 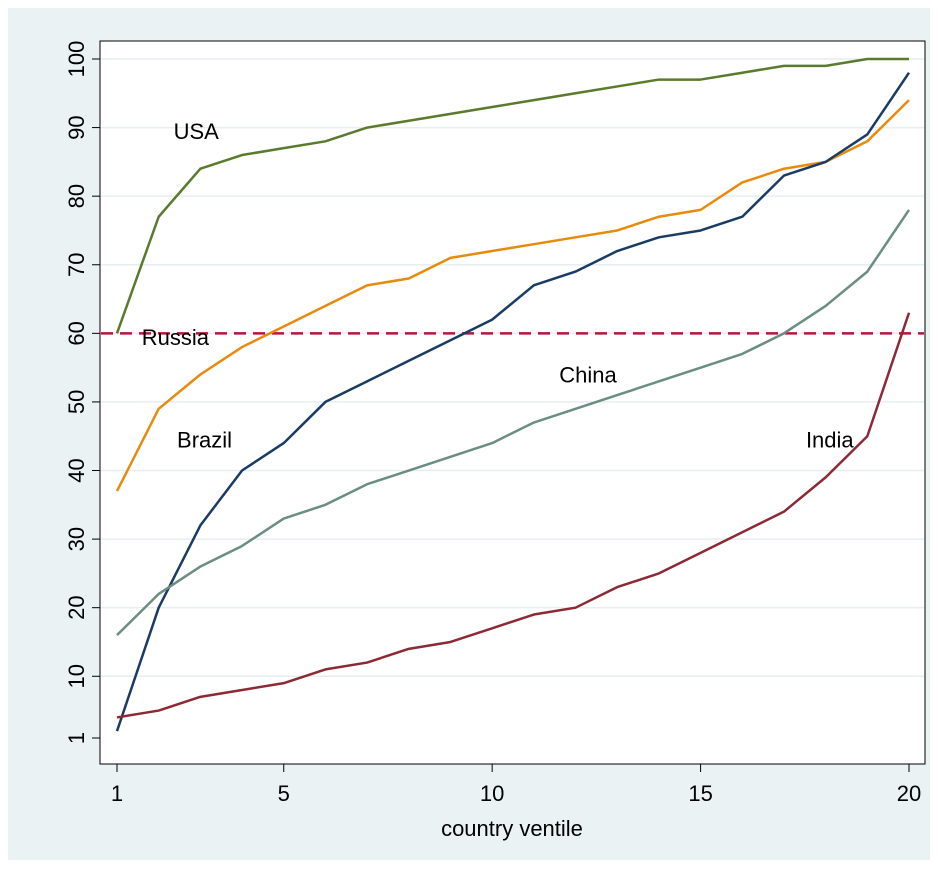 What do you see at coordinates (76, 676) in the screenshot?
I see `y-tick-label: 10` at bounding box center [76, 676].